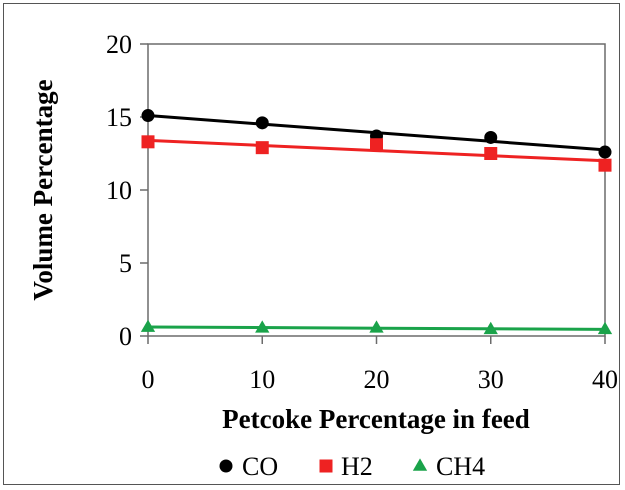  I want to click on y-tick-label: 15, so click(119, 117).